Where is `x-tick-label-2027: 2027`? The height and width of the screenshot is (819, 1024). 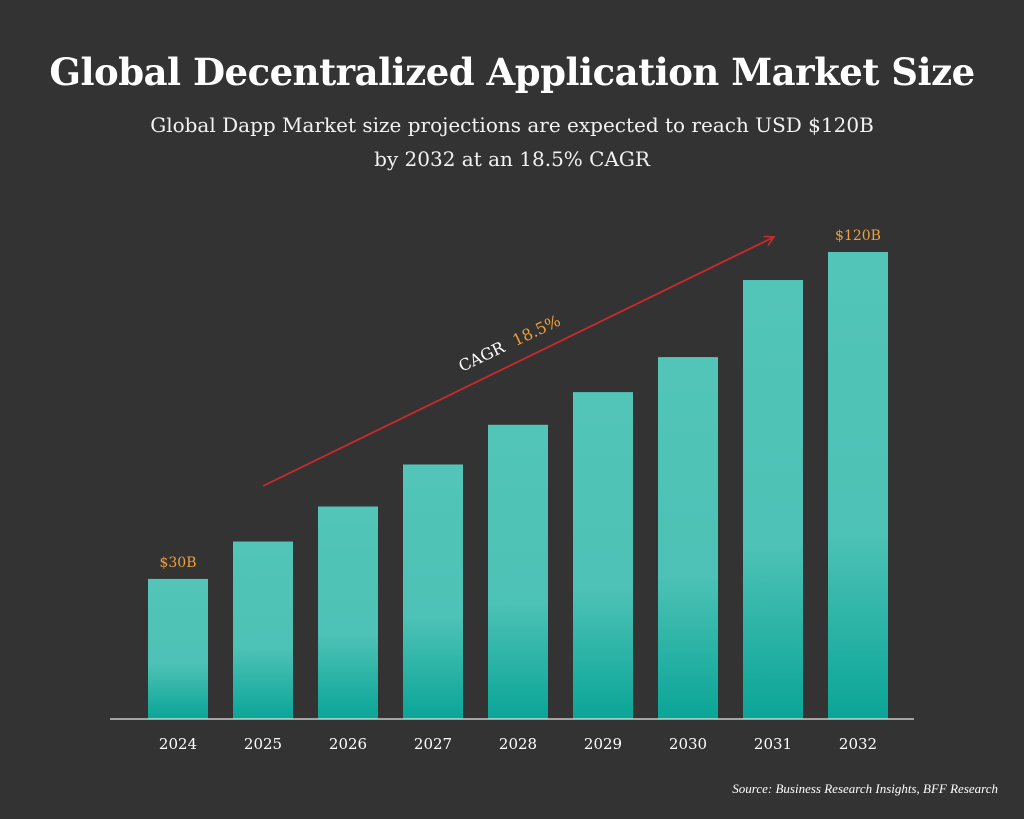 x-tick-label-2027: 2027 is located at coordinates (433, 744).